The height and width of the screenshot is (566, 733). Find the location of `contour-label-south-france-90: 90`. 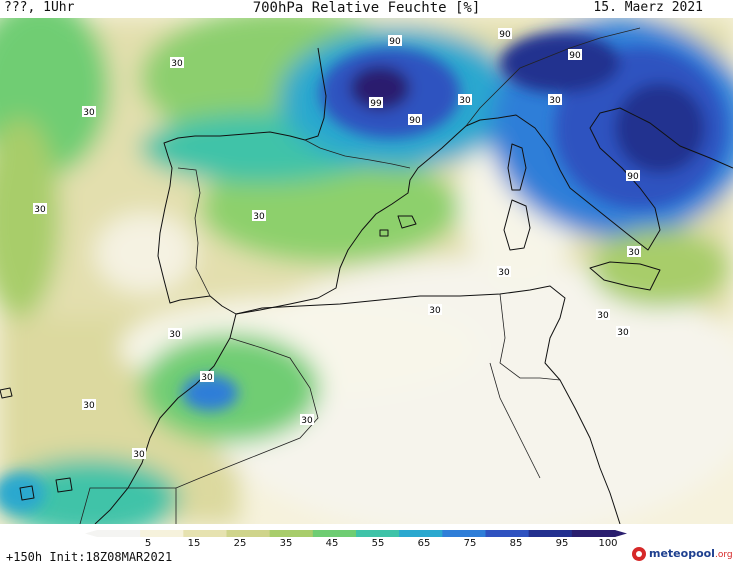

contour-label-south-france-90: 90 is located at coordinates (415, 120).